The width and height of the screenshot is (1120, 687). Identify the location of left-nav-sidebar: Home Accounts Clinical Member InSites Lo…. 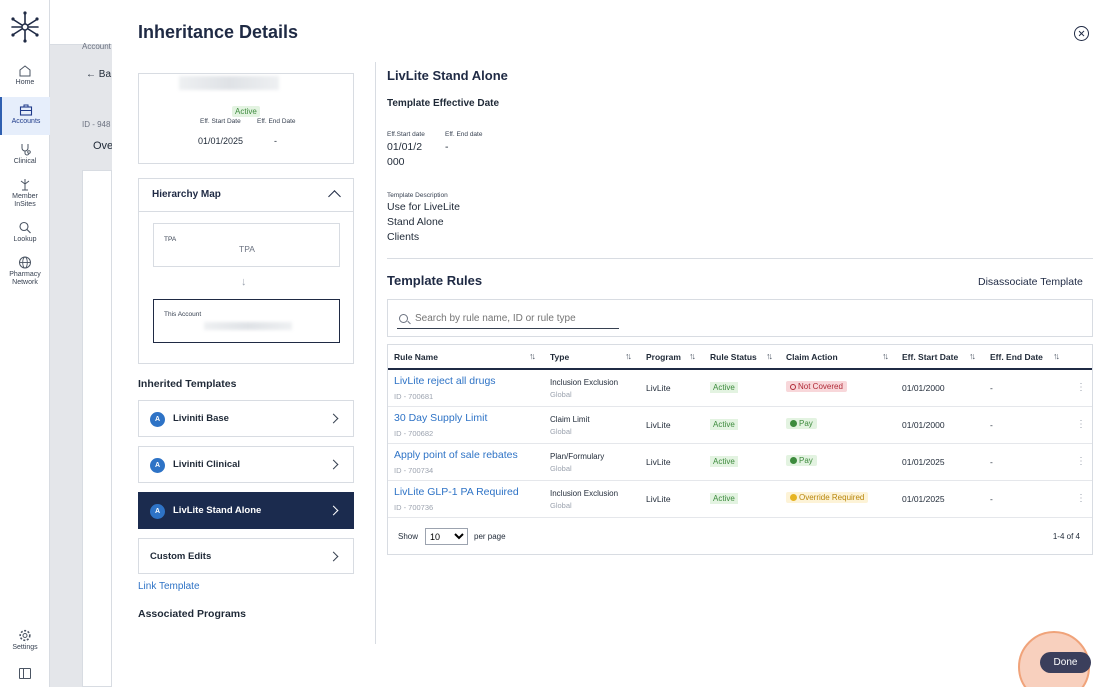
(25, 343).